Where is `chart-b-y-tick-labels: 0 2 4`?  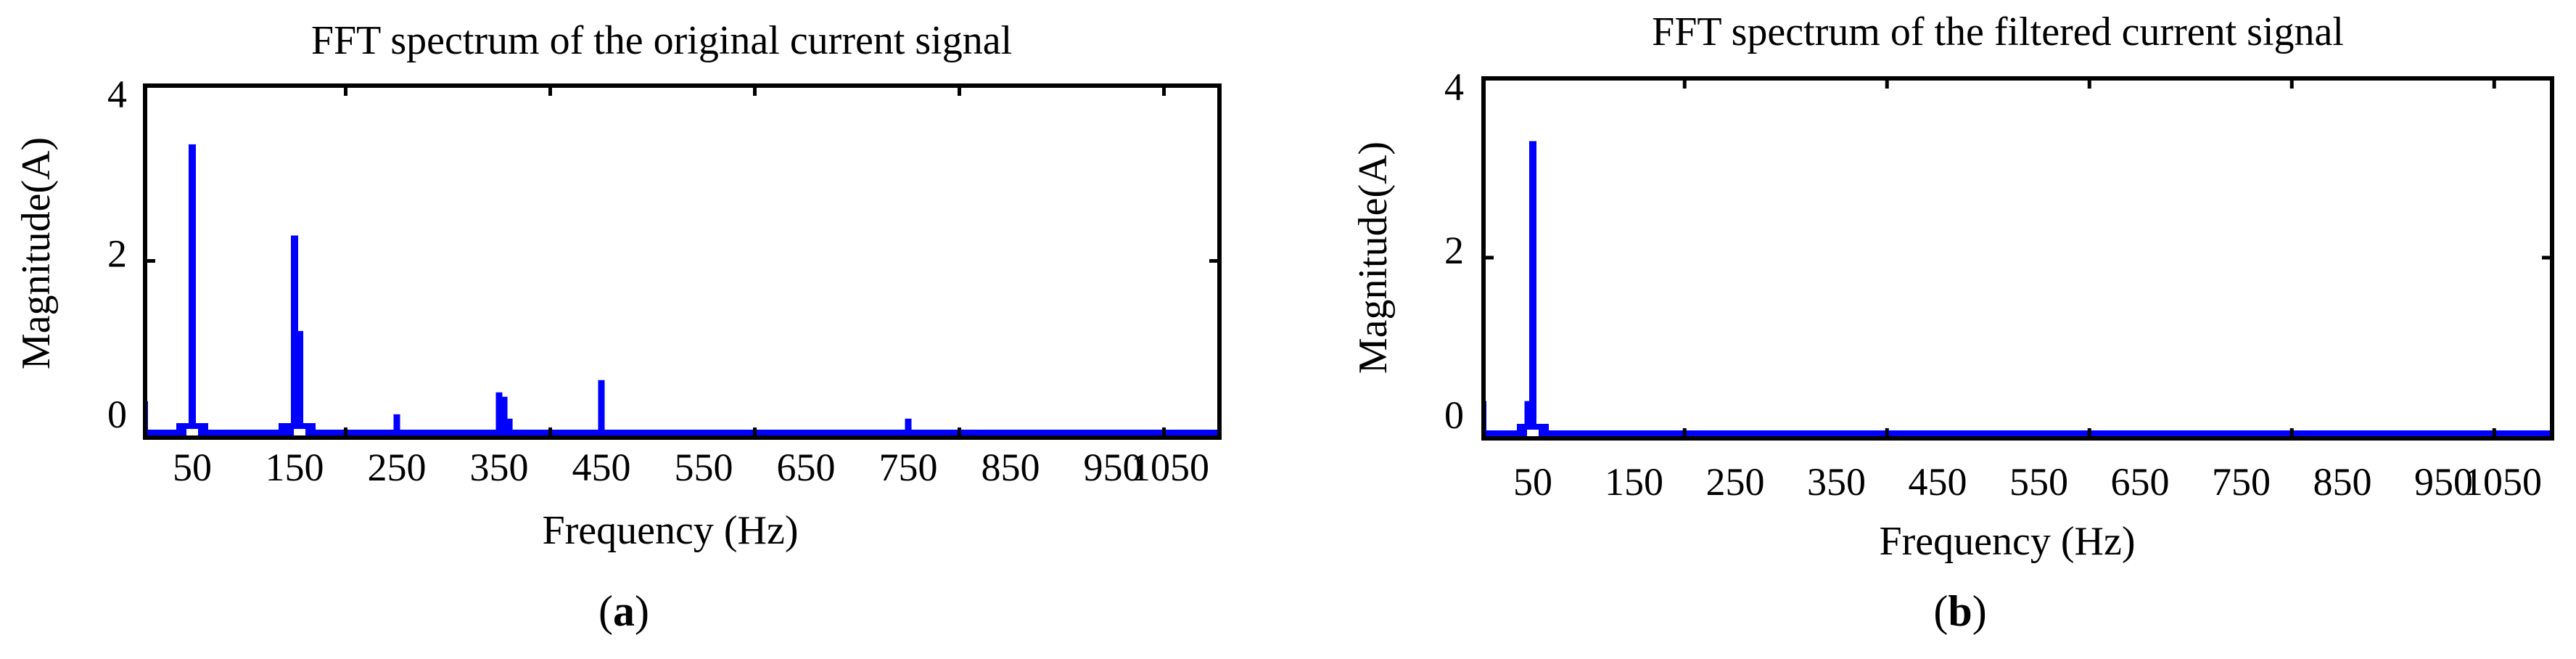
chart-b-y-tick-labels: 0 2 4 is located at coordinates (1454, 251).